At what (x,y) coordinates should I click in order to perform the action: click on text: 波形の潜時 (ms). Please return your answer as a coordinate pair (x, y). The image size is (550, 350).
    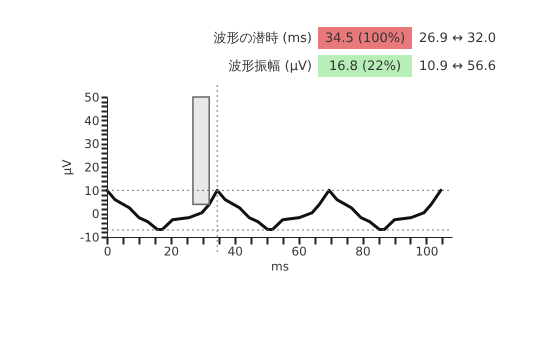
    Looking at the image, I should click on (262, 38).